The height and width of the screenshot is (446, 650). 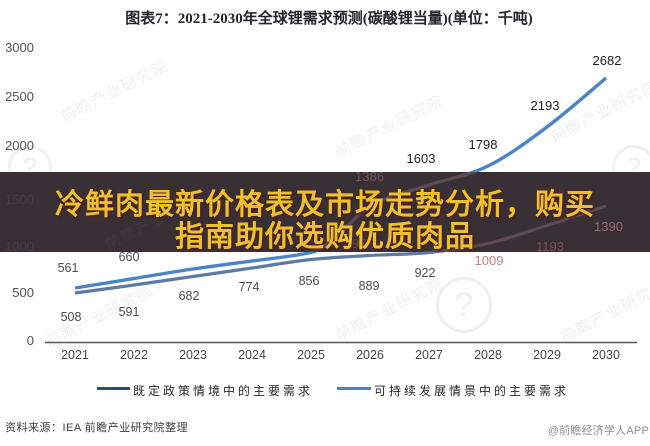 I want to click on svg-text: 1193, so click(x=550, y=245).